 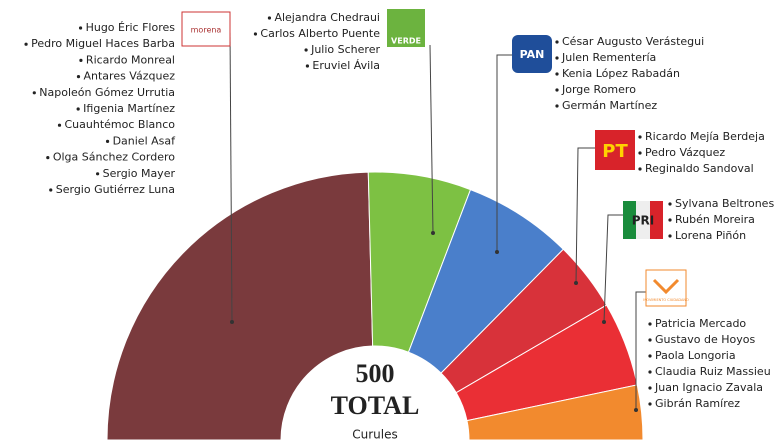 I want to click on logo-text: morena, so click(x=206, y=30).